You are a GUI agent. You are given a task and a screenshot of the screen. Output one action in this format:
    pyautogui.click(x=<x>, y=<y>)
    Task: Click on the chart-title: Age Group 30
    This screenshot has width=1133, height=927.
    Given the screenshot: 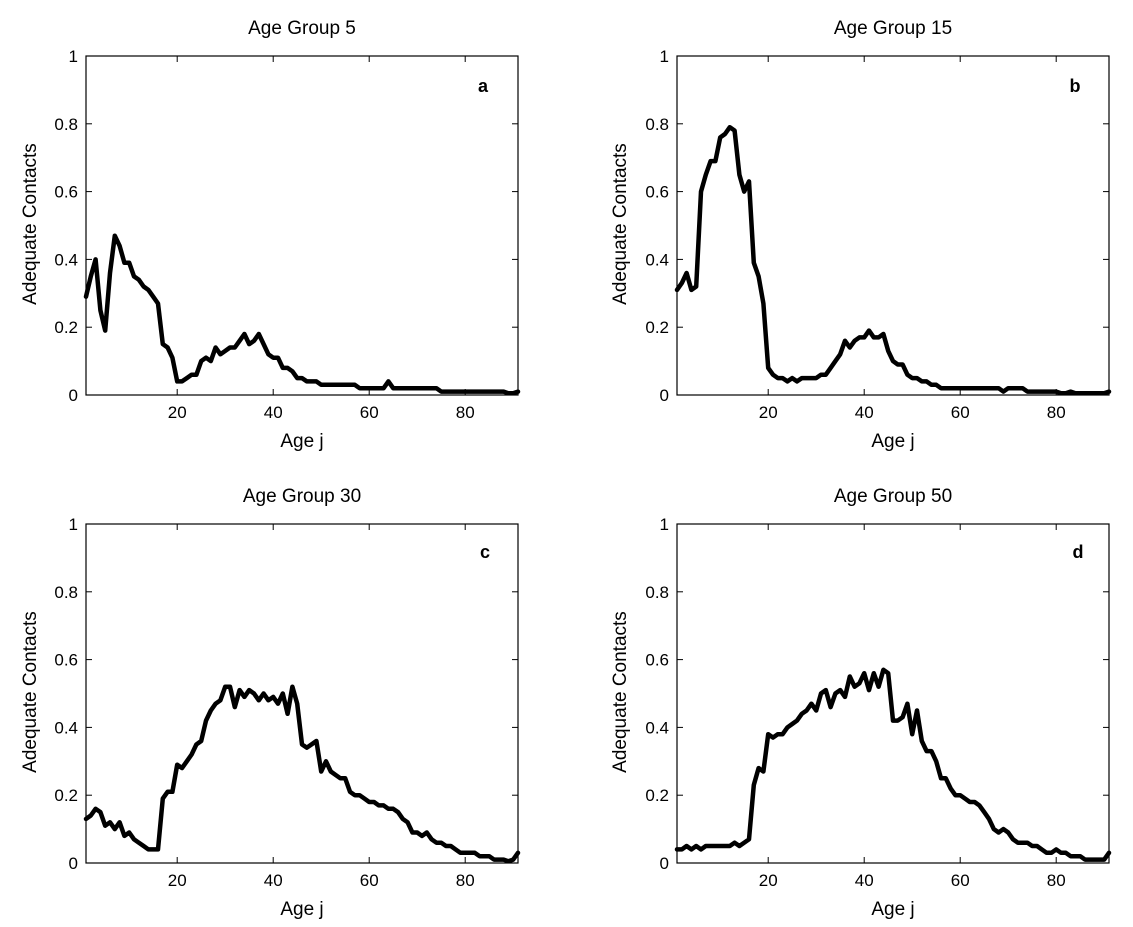 What is the action you would take?
    pyautogui.click(x=302, y=496)
    